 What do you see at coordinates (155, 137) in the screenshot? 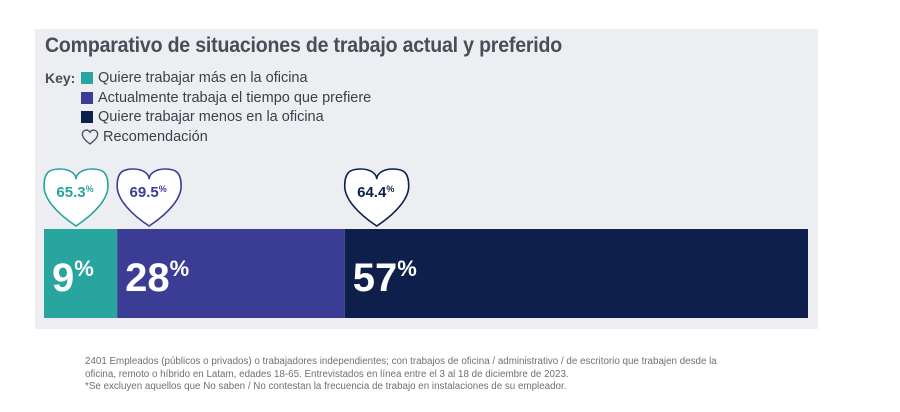
I see `legend-label-recommendation: Recomendación` at bounding box center [155, 137].